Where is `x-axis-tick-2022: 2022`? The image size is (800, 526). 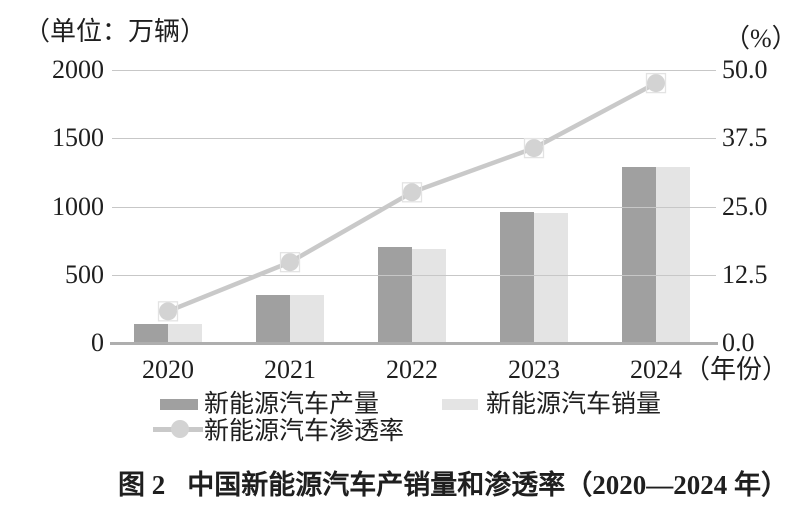
x-axis-tick-2022: 2022 is located at coordinates (412, 369).